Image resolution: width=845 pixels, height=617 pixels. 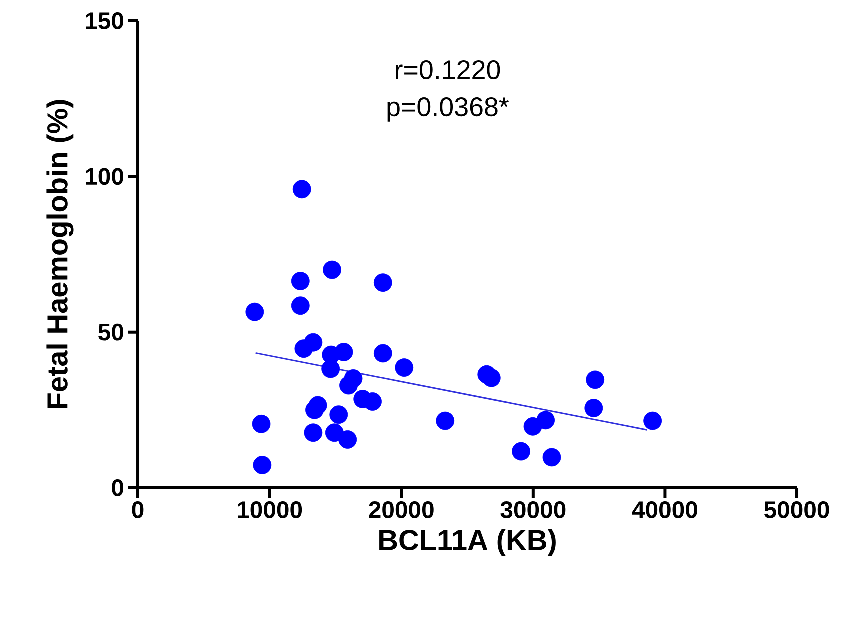 I want to click on x-tick-label: 30000, so click(x=533, y=510).